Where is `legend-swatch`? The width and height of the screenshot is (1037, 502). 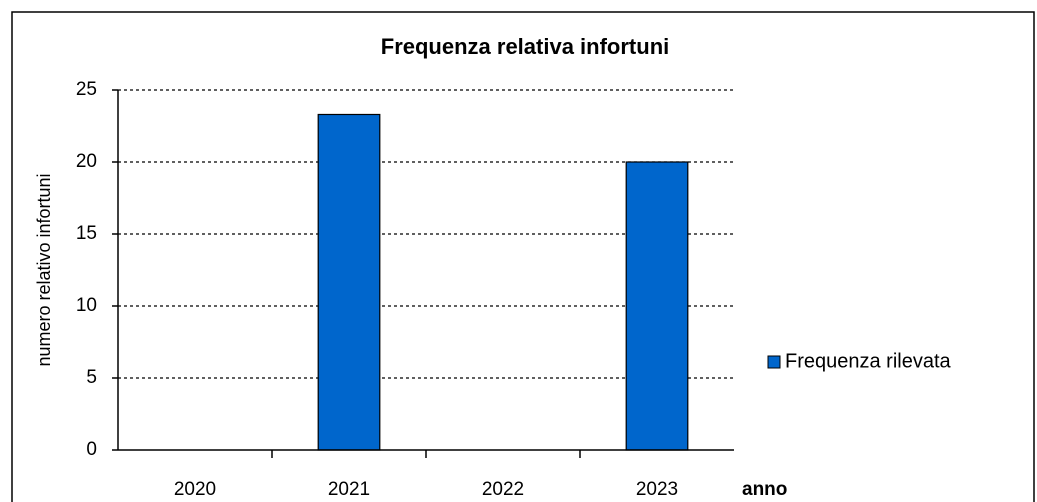 legend-swatch is located at coordinates (774, 362).